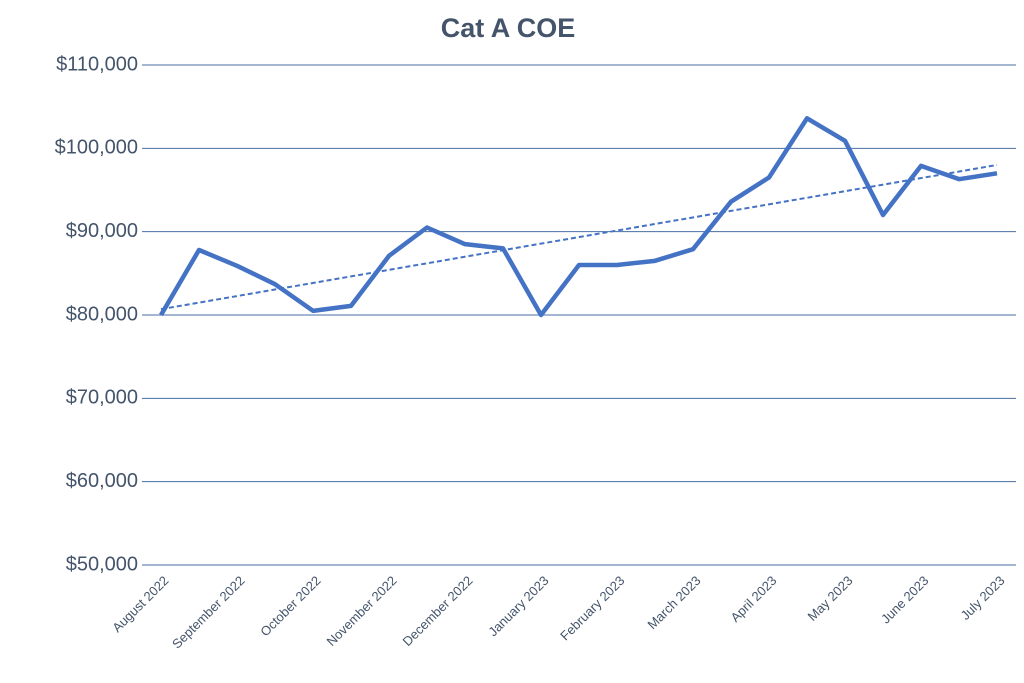  What do you see at coordinates (508, 28) in the screenshot?
I see `chart-title: Cat A COE` at bounding box center [508, 28].